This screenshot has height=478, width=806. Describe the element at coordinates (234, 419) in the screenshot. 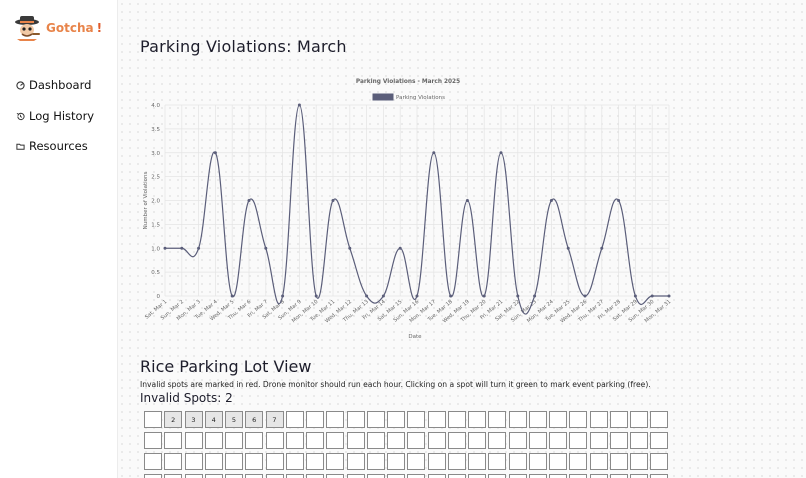

I see `parking-spot: 5` at that location.